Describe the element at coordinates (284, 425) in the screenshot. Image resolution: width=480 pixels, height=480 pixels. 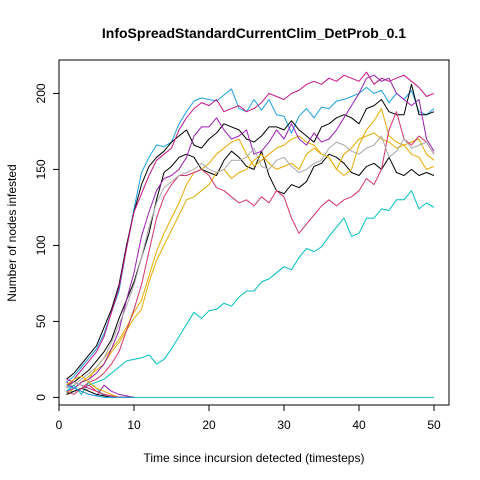
I see `x-tick-label: 30` at that location.